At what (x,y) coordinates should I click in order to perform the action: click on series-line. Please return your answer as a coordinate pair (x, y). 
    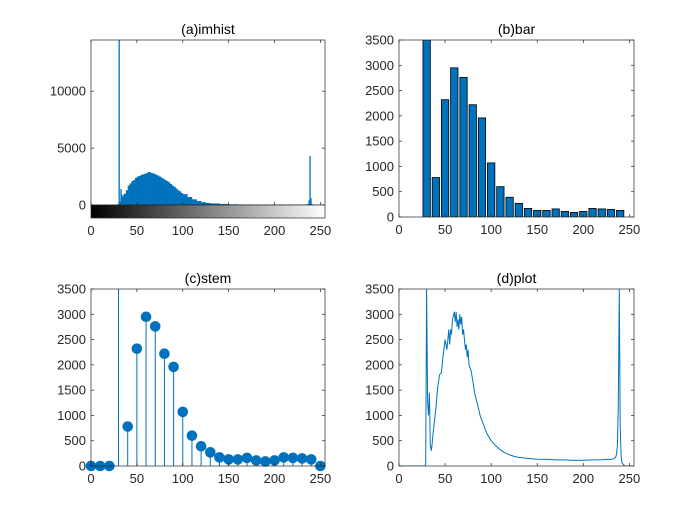
    Looking at the image, I should click on (516, 377).